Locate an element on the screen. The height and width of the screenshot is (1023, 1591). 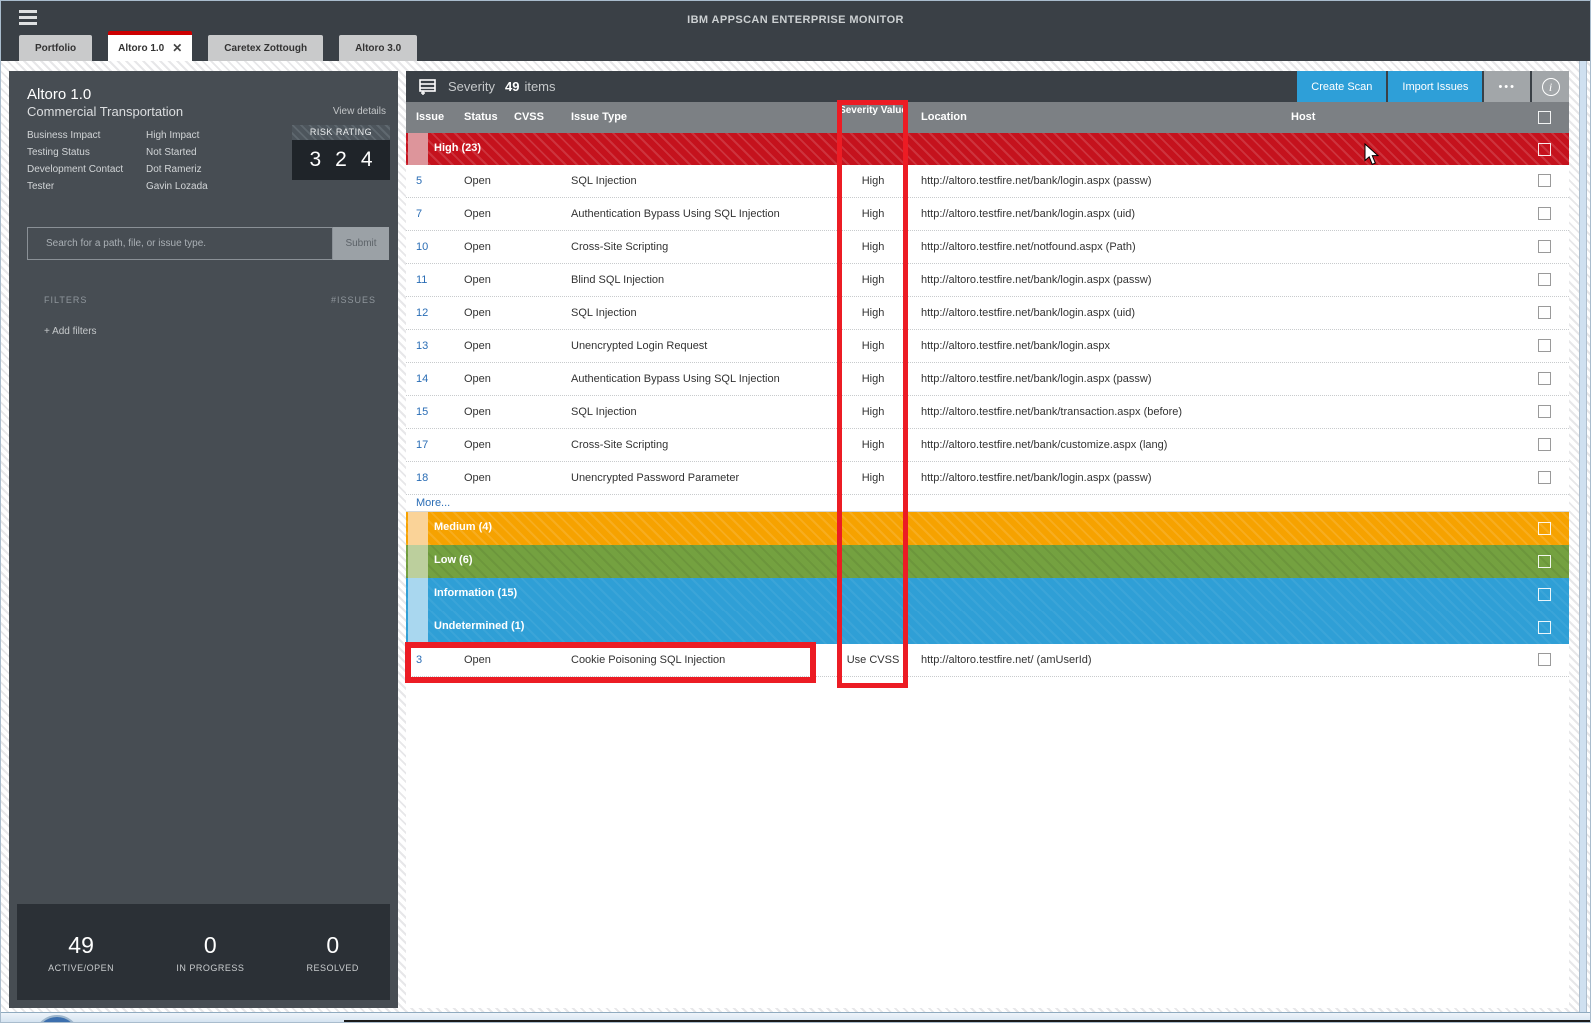
issue-type: Blind SQL Injection is located at coordinates (618, 280).